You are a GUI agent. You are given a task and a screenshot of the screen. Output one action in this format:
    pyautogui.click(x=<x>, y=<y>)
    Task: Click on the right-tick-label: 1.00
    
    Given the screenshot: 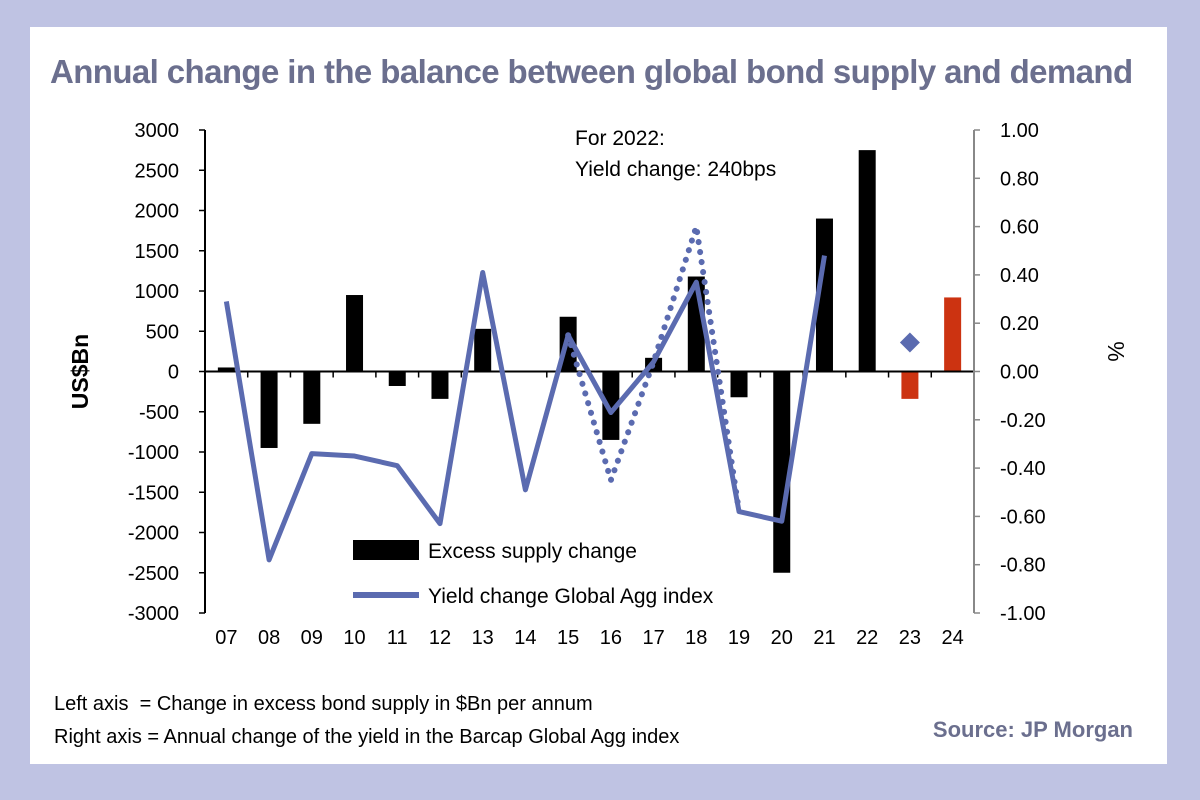 What is the action you would take?
    pyautogui.click(x=1019, y=131)
    